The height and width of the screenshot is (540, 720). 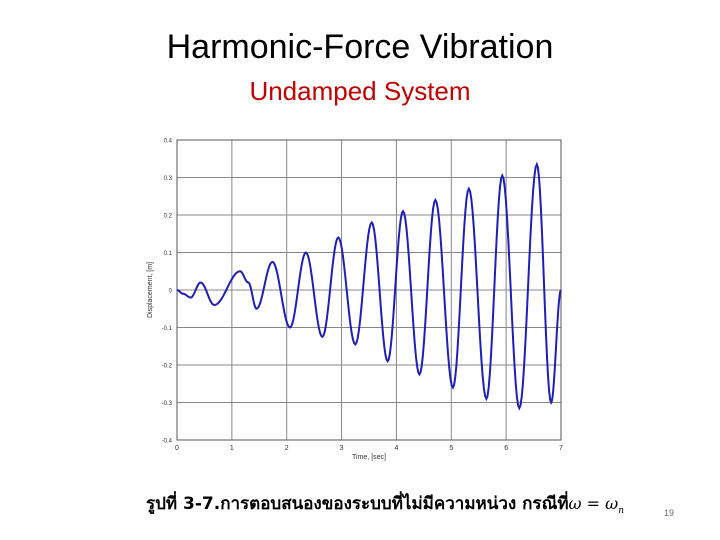 What do you see at coordinates (506, 448) in the screenshot?
I see `x-tick-label: 6` at bounding box center [506, 448].